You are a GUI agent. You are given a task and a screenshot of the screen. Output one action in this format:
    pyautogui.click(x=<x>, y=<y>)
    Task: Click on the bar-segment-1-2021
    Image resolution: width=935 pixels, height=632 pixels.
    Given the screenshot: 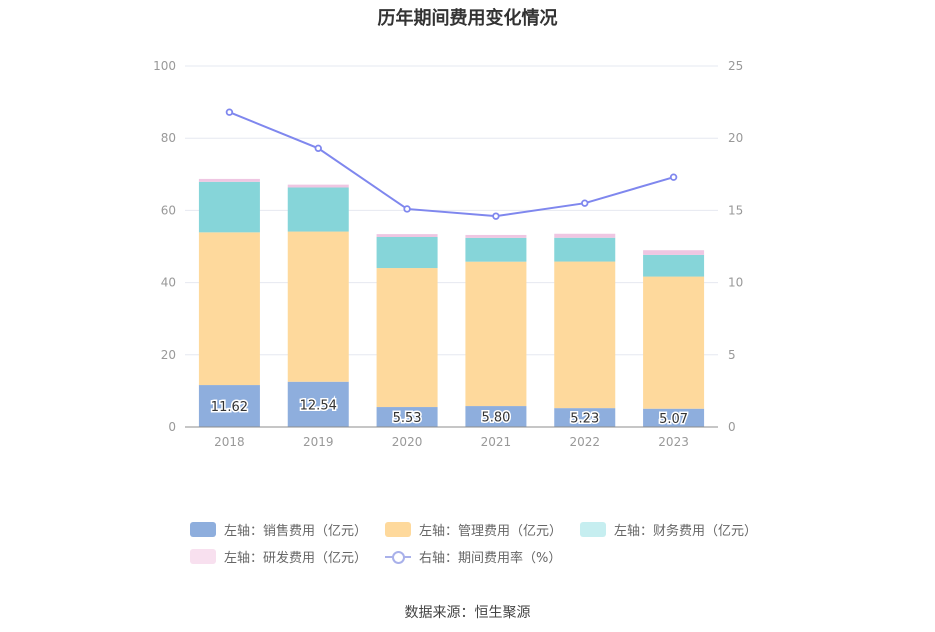 What is the action you would take?
    pyautogui.click(x=496, y=416)
    